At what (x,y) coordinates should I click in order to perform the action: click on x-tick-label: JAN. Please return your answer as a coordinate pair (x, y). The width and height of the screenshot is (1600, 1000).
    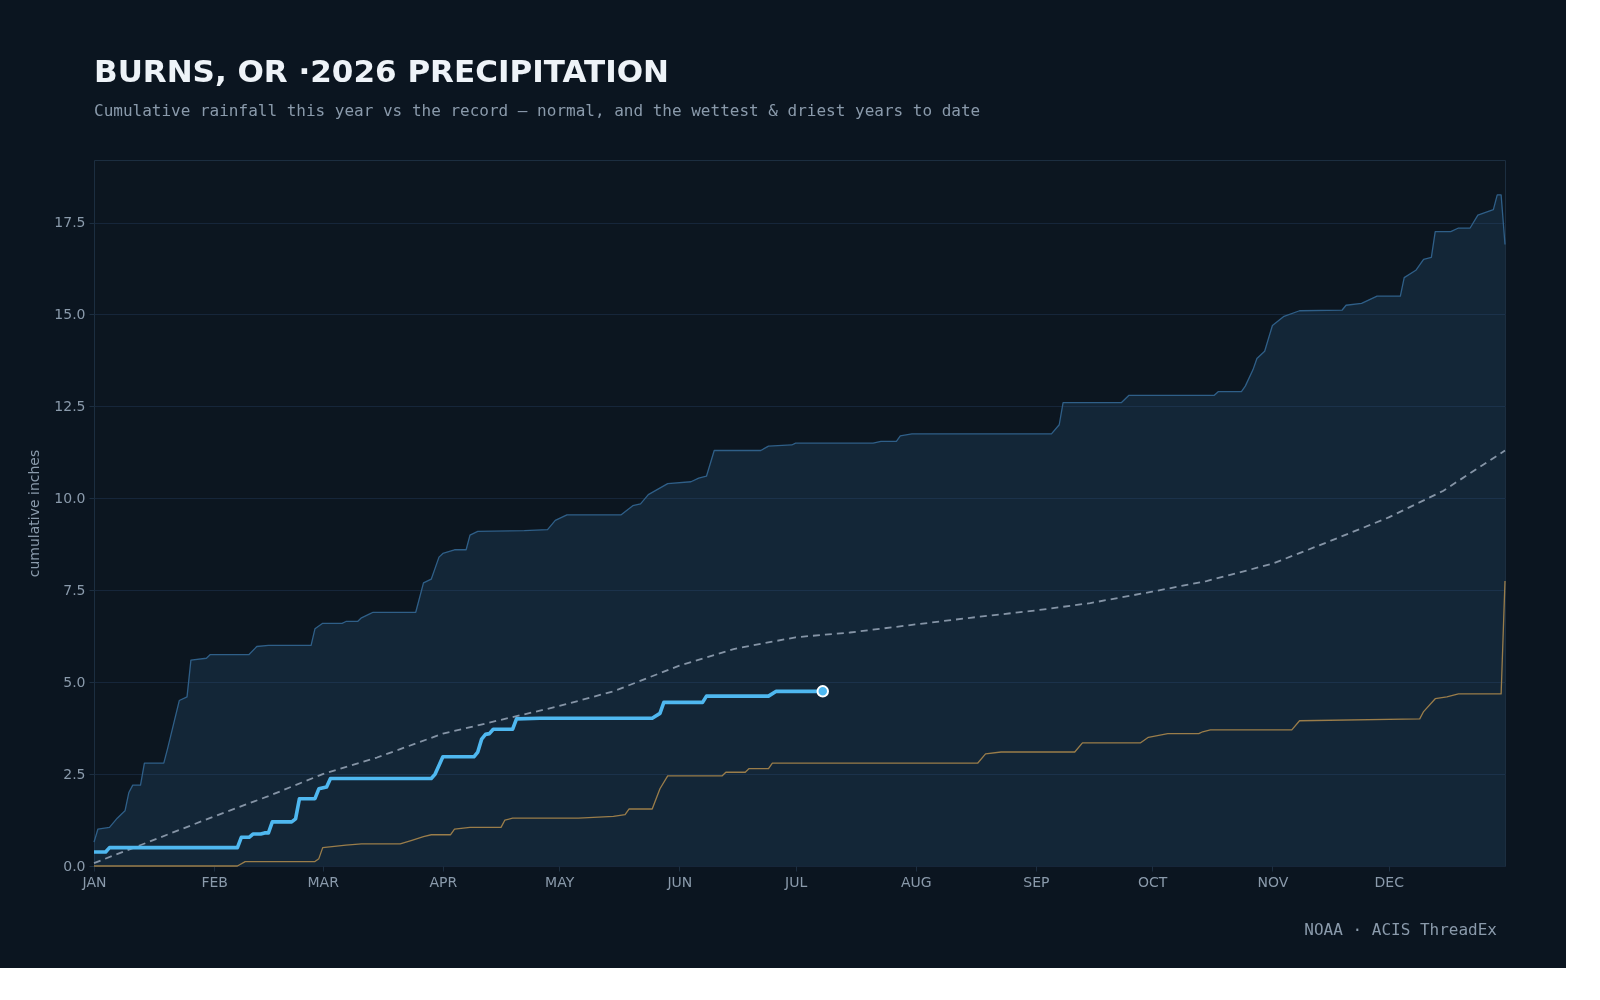
    Looking at the image, I should click on (94, 881).